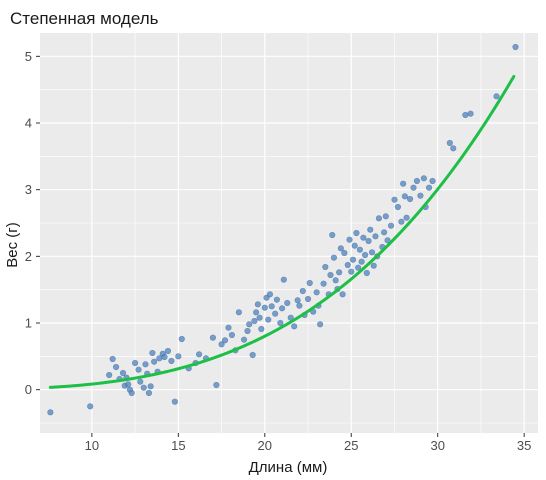 The image size is (546, 480). Describe the element at coordinates (28, 323) in the screenshot. I see `y-tick-label: 1` at that location.